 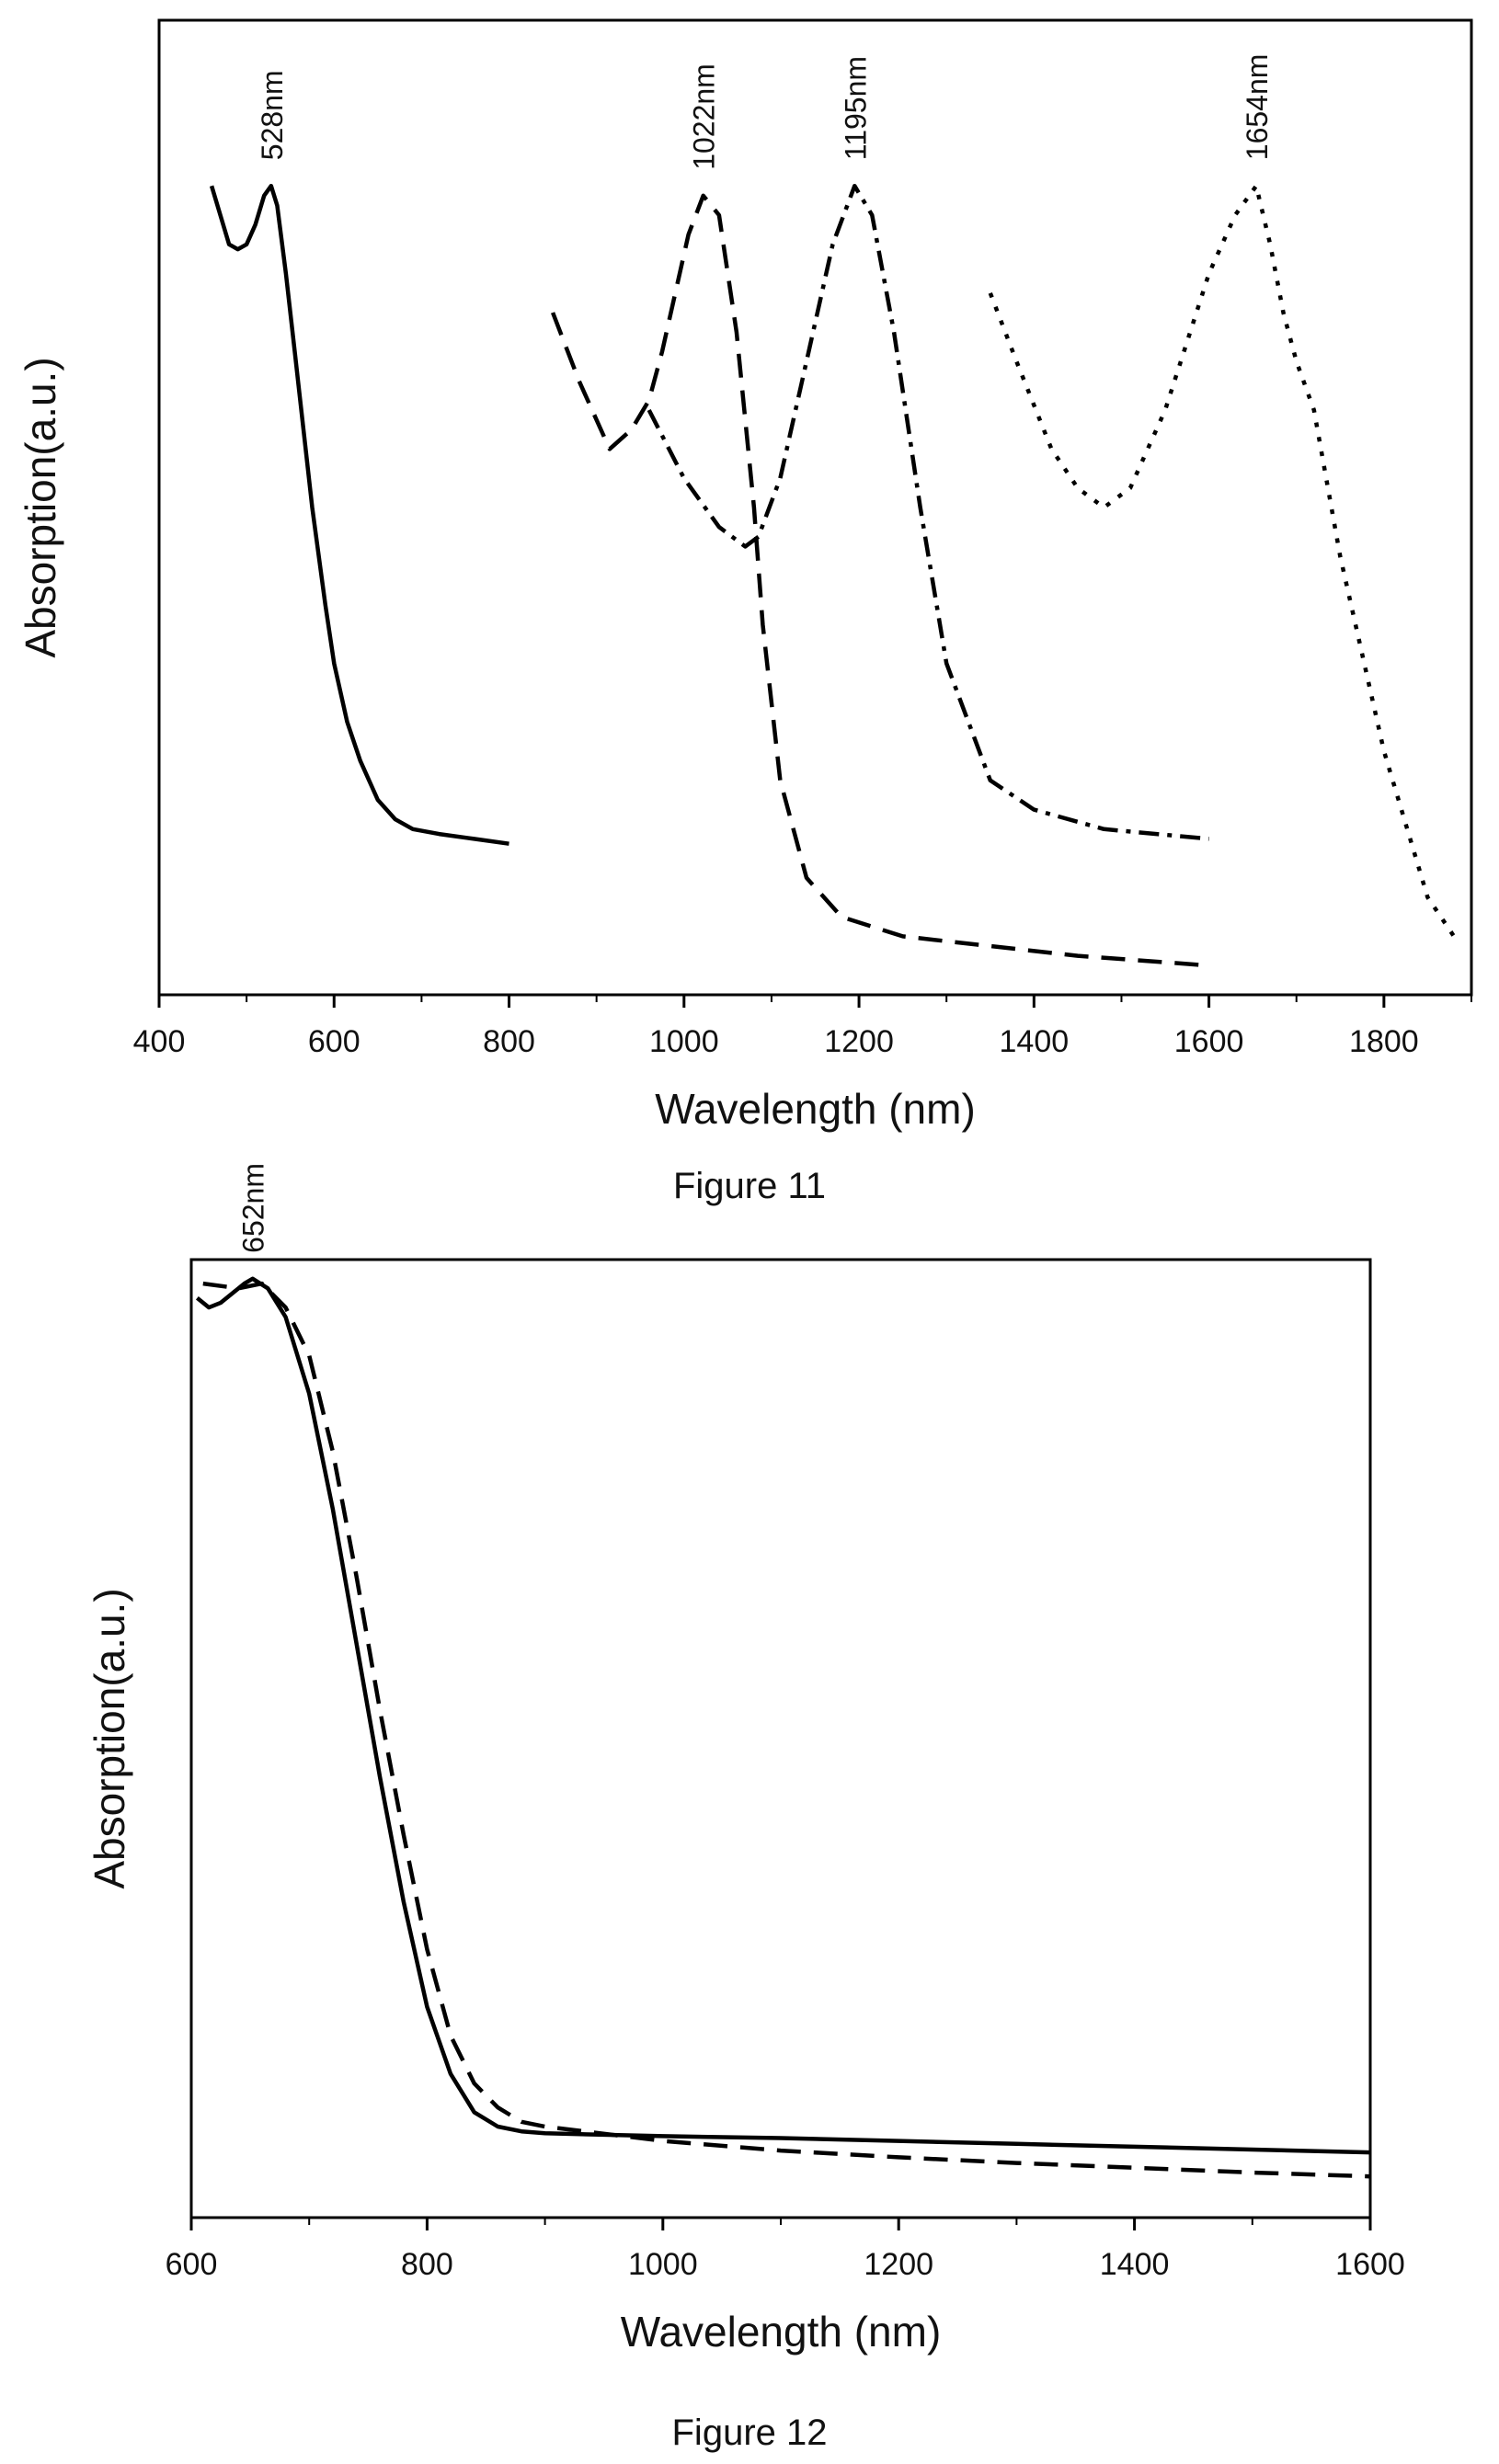 What do you see at coordinates (272, 115) in the screenshot?
I see `peak-label: 528nm` at bounding box center [272, 115].